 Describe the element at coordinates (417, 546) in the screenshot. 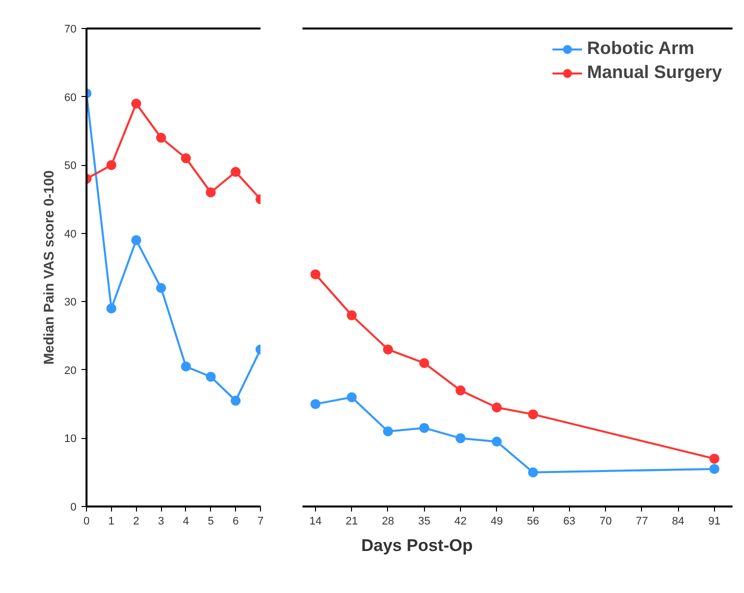

I see `x-axis-title: Days Post-Op` at that location.